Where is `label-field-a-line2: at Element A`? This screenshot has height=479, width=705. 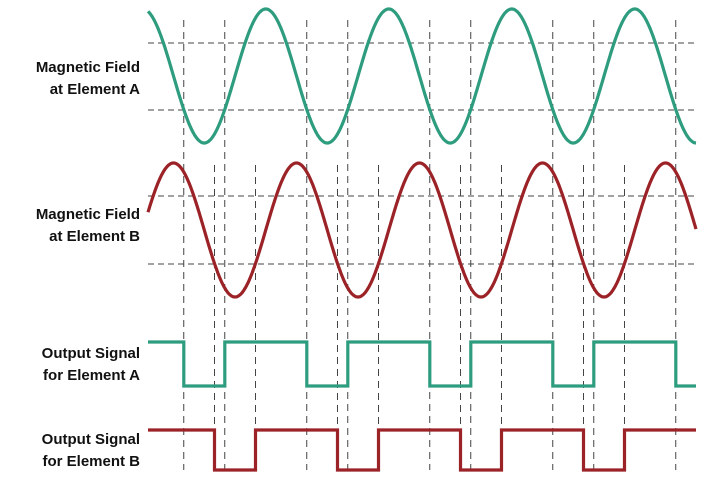
label-field-a-line2: at Element A is located at coordinates (94, 89).